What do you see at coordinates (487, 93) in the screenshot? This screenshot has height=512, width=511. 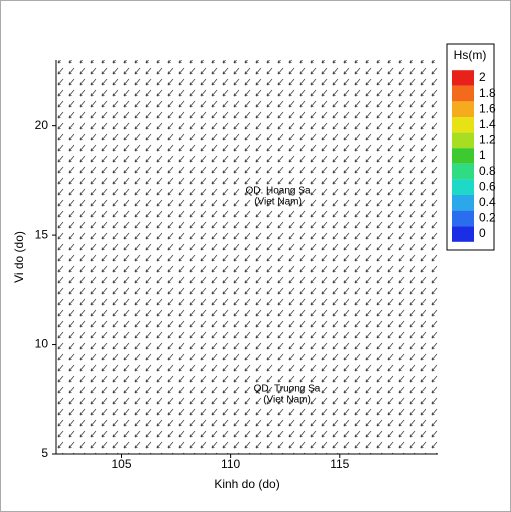 I see `colorbar-label: 1.8` at bounding box center [487, 93].